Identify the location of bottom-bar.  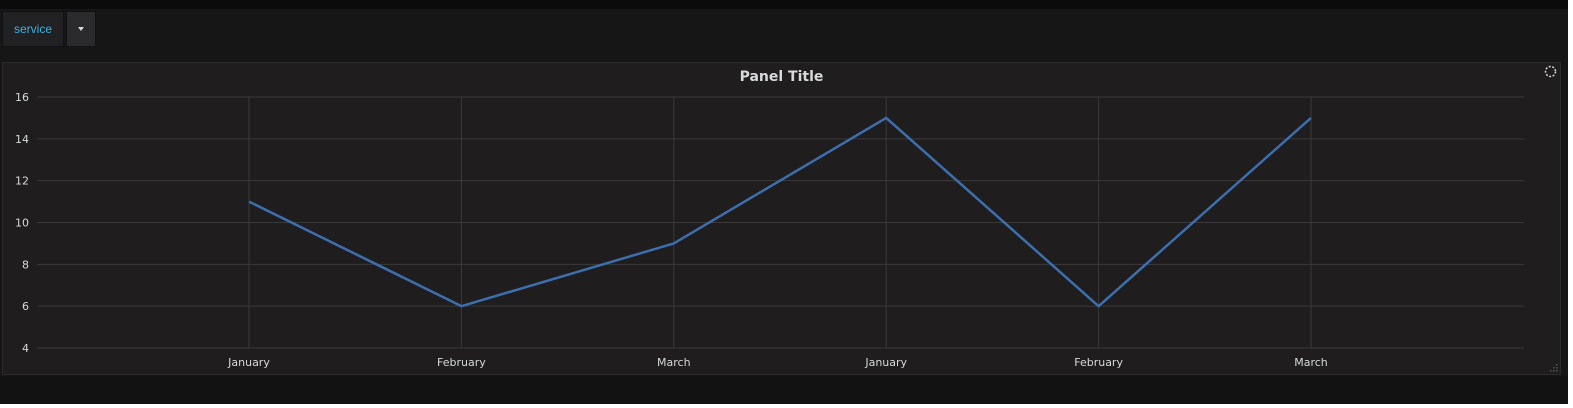
(784, 390).